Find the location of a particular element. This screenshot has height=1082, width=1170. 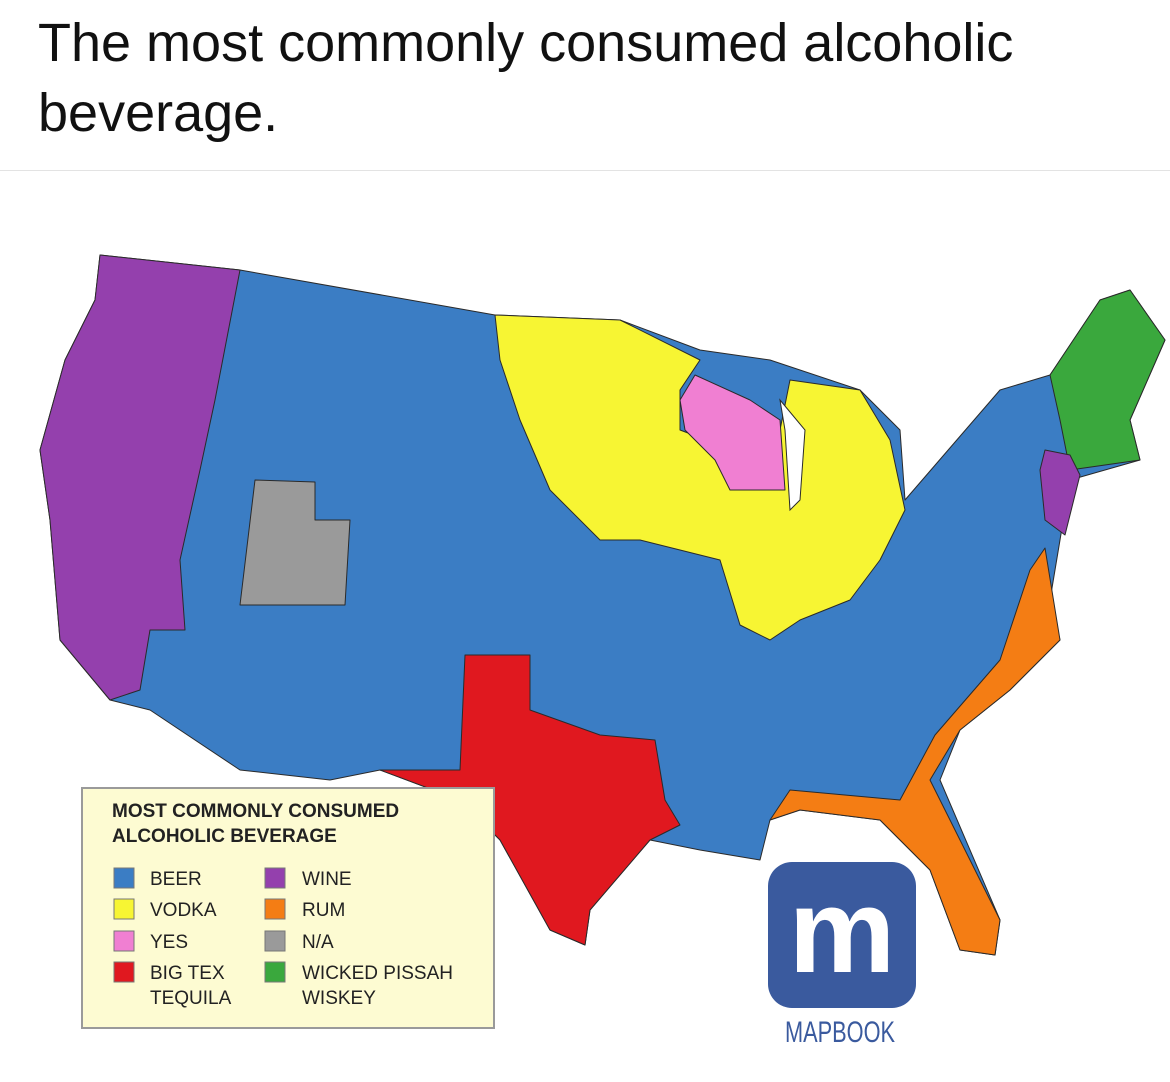

region-vodka is located at coordinates (700, 477).